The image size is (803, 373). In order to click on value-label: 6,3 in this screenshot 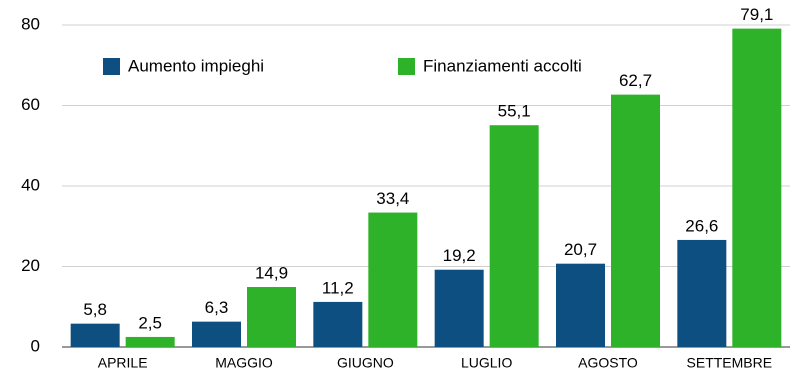, I will do `click(217, 307)`.